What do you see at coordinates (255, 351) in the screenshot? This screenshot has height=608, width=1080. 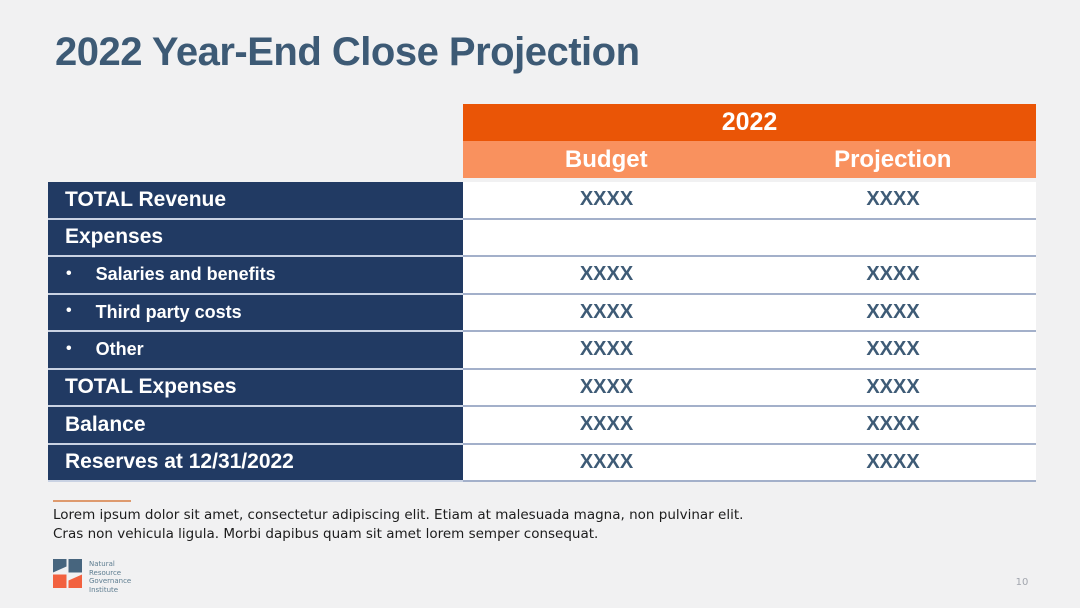 I see `row-label: • Other` at bounding box center [255, 351].